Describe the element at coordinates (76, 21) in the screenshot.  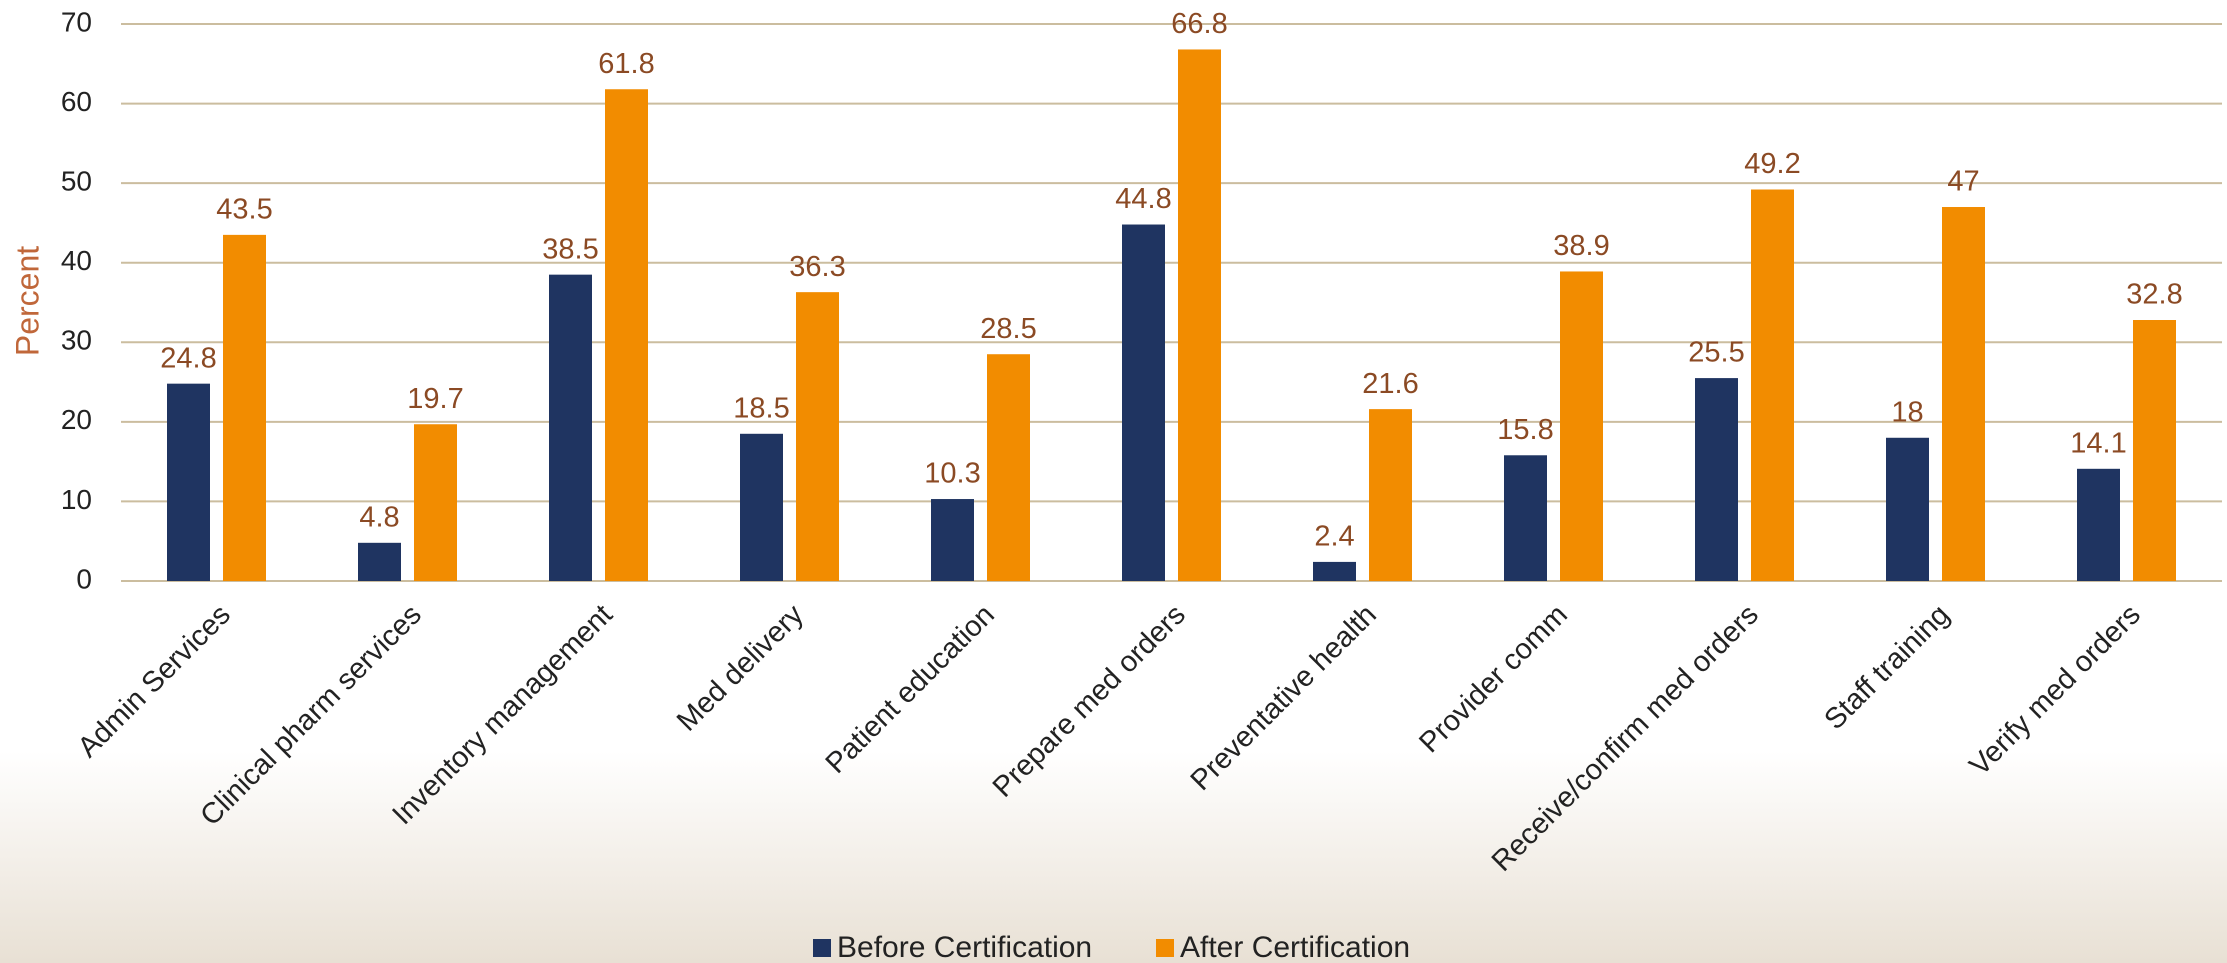
I see `y-tick-label: 70` at that location.